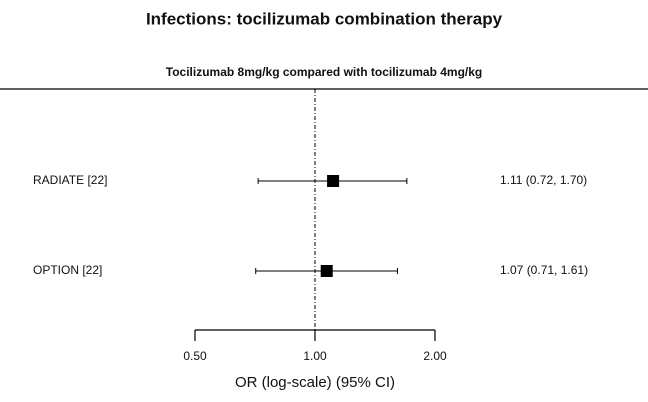 The height and width of the screenshot is (402, 648). What do you see at coordinates (315, 382) in the screenshot?
I see `x-axis-label: OR (log-scale) (95% CI)` at bounding box center [315, 382].